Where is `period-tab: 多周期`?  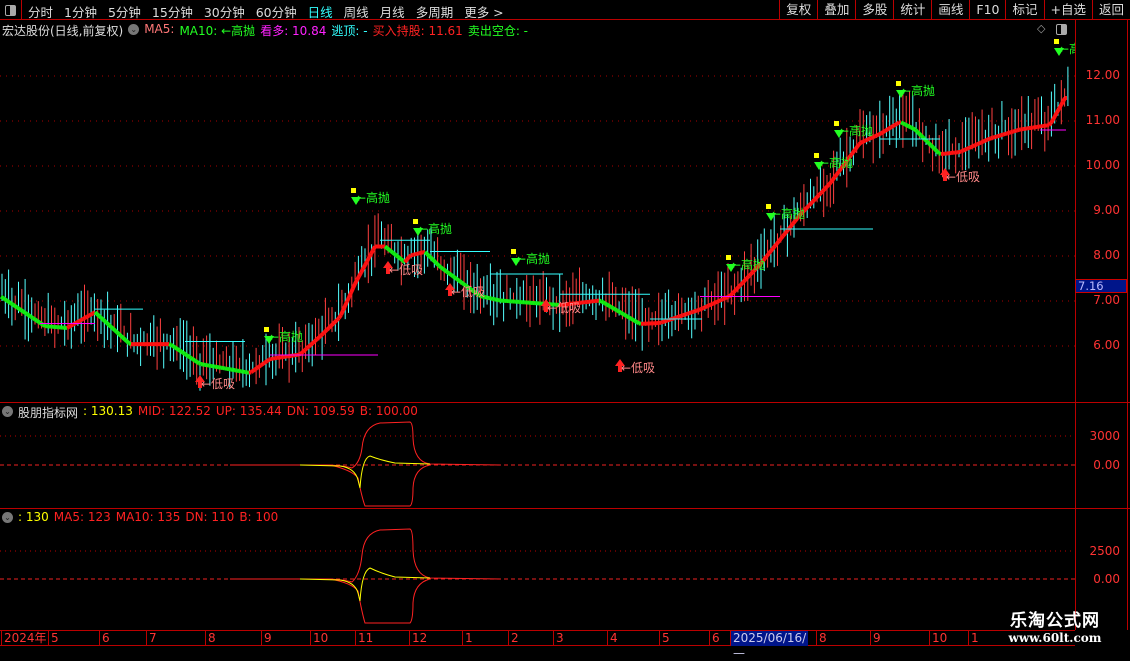
period-tab: 多周期 is located at coordinates (435, 11).